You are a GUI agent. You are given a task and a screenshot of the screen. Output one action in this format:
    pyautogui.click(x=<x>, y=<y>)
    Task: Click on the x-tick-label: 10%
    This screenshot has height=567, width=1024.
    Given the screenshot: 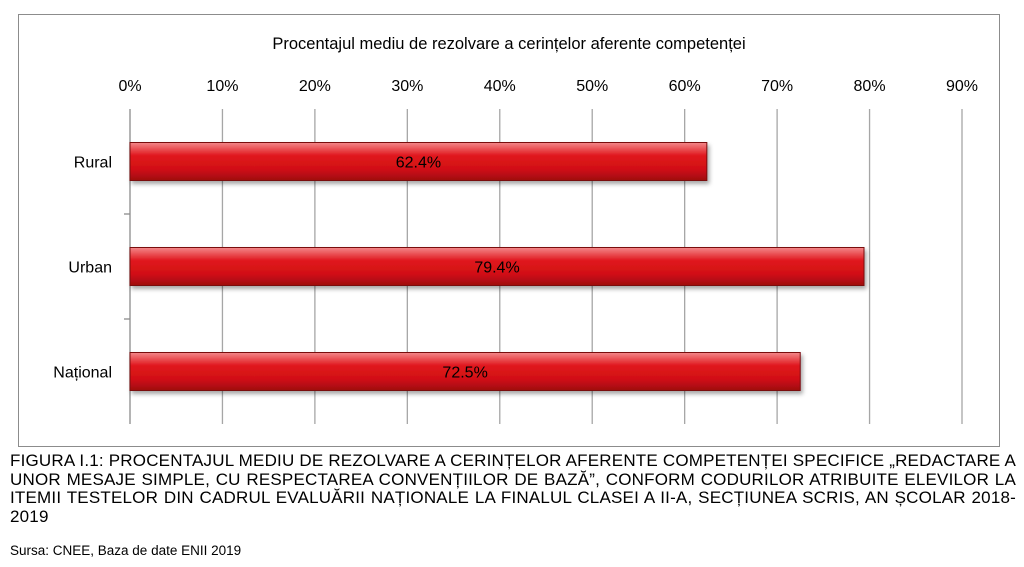 What is the action you would take?
    pyautogui.click(x=222, y=86)
    